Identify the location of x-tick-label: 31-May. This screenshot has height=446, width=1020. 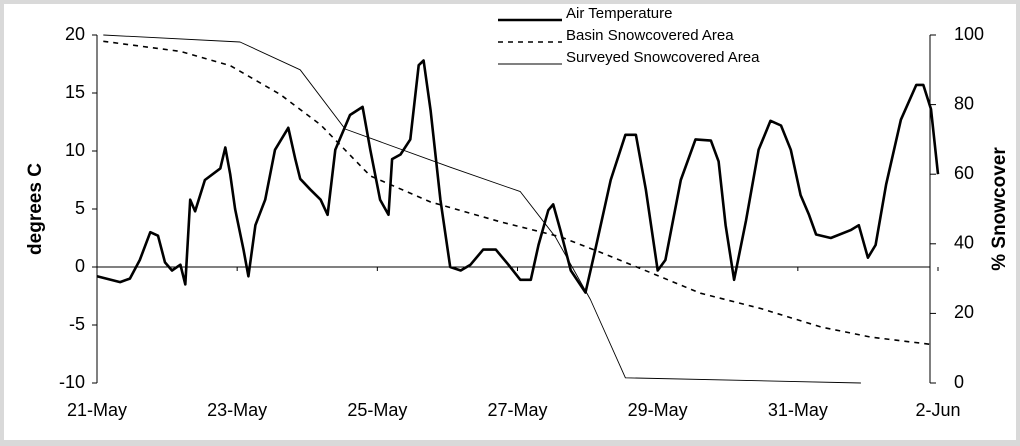
(798, 410).